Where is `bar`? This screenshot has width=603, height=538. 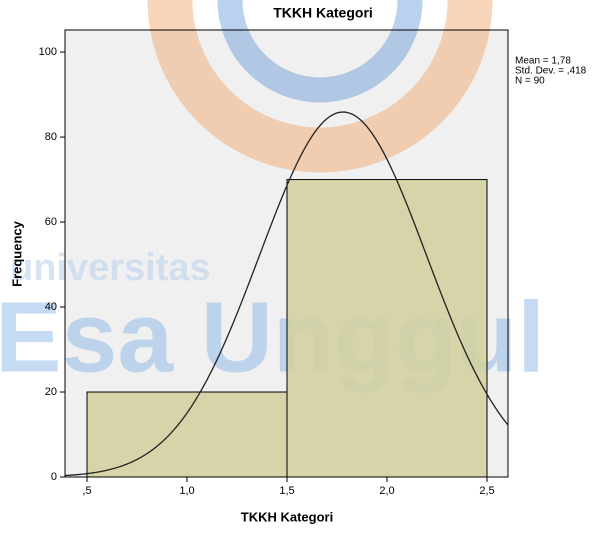
bar is located at coordinates (187, 434).